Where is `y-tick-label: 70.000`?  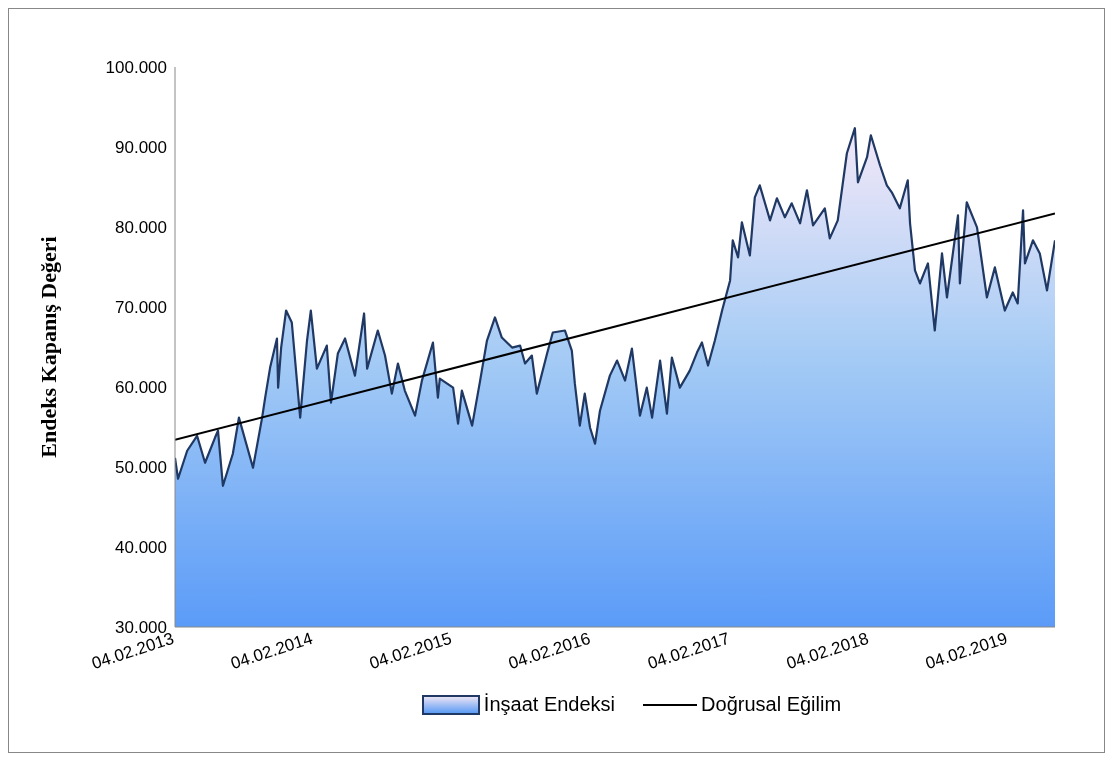
y-tick-label: 70.000 is located at coordinates (141, 308).